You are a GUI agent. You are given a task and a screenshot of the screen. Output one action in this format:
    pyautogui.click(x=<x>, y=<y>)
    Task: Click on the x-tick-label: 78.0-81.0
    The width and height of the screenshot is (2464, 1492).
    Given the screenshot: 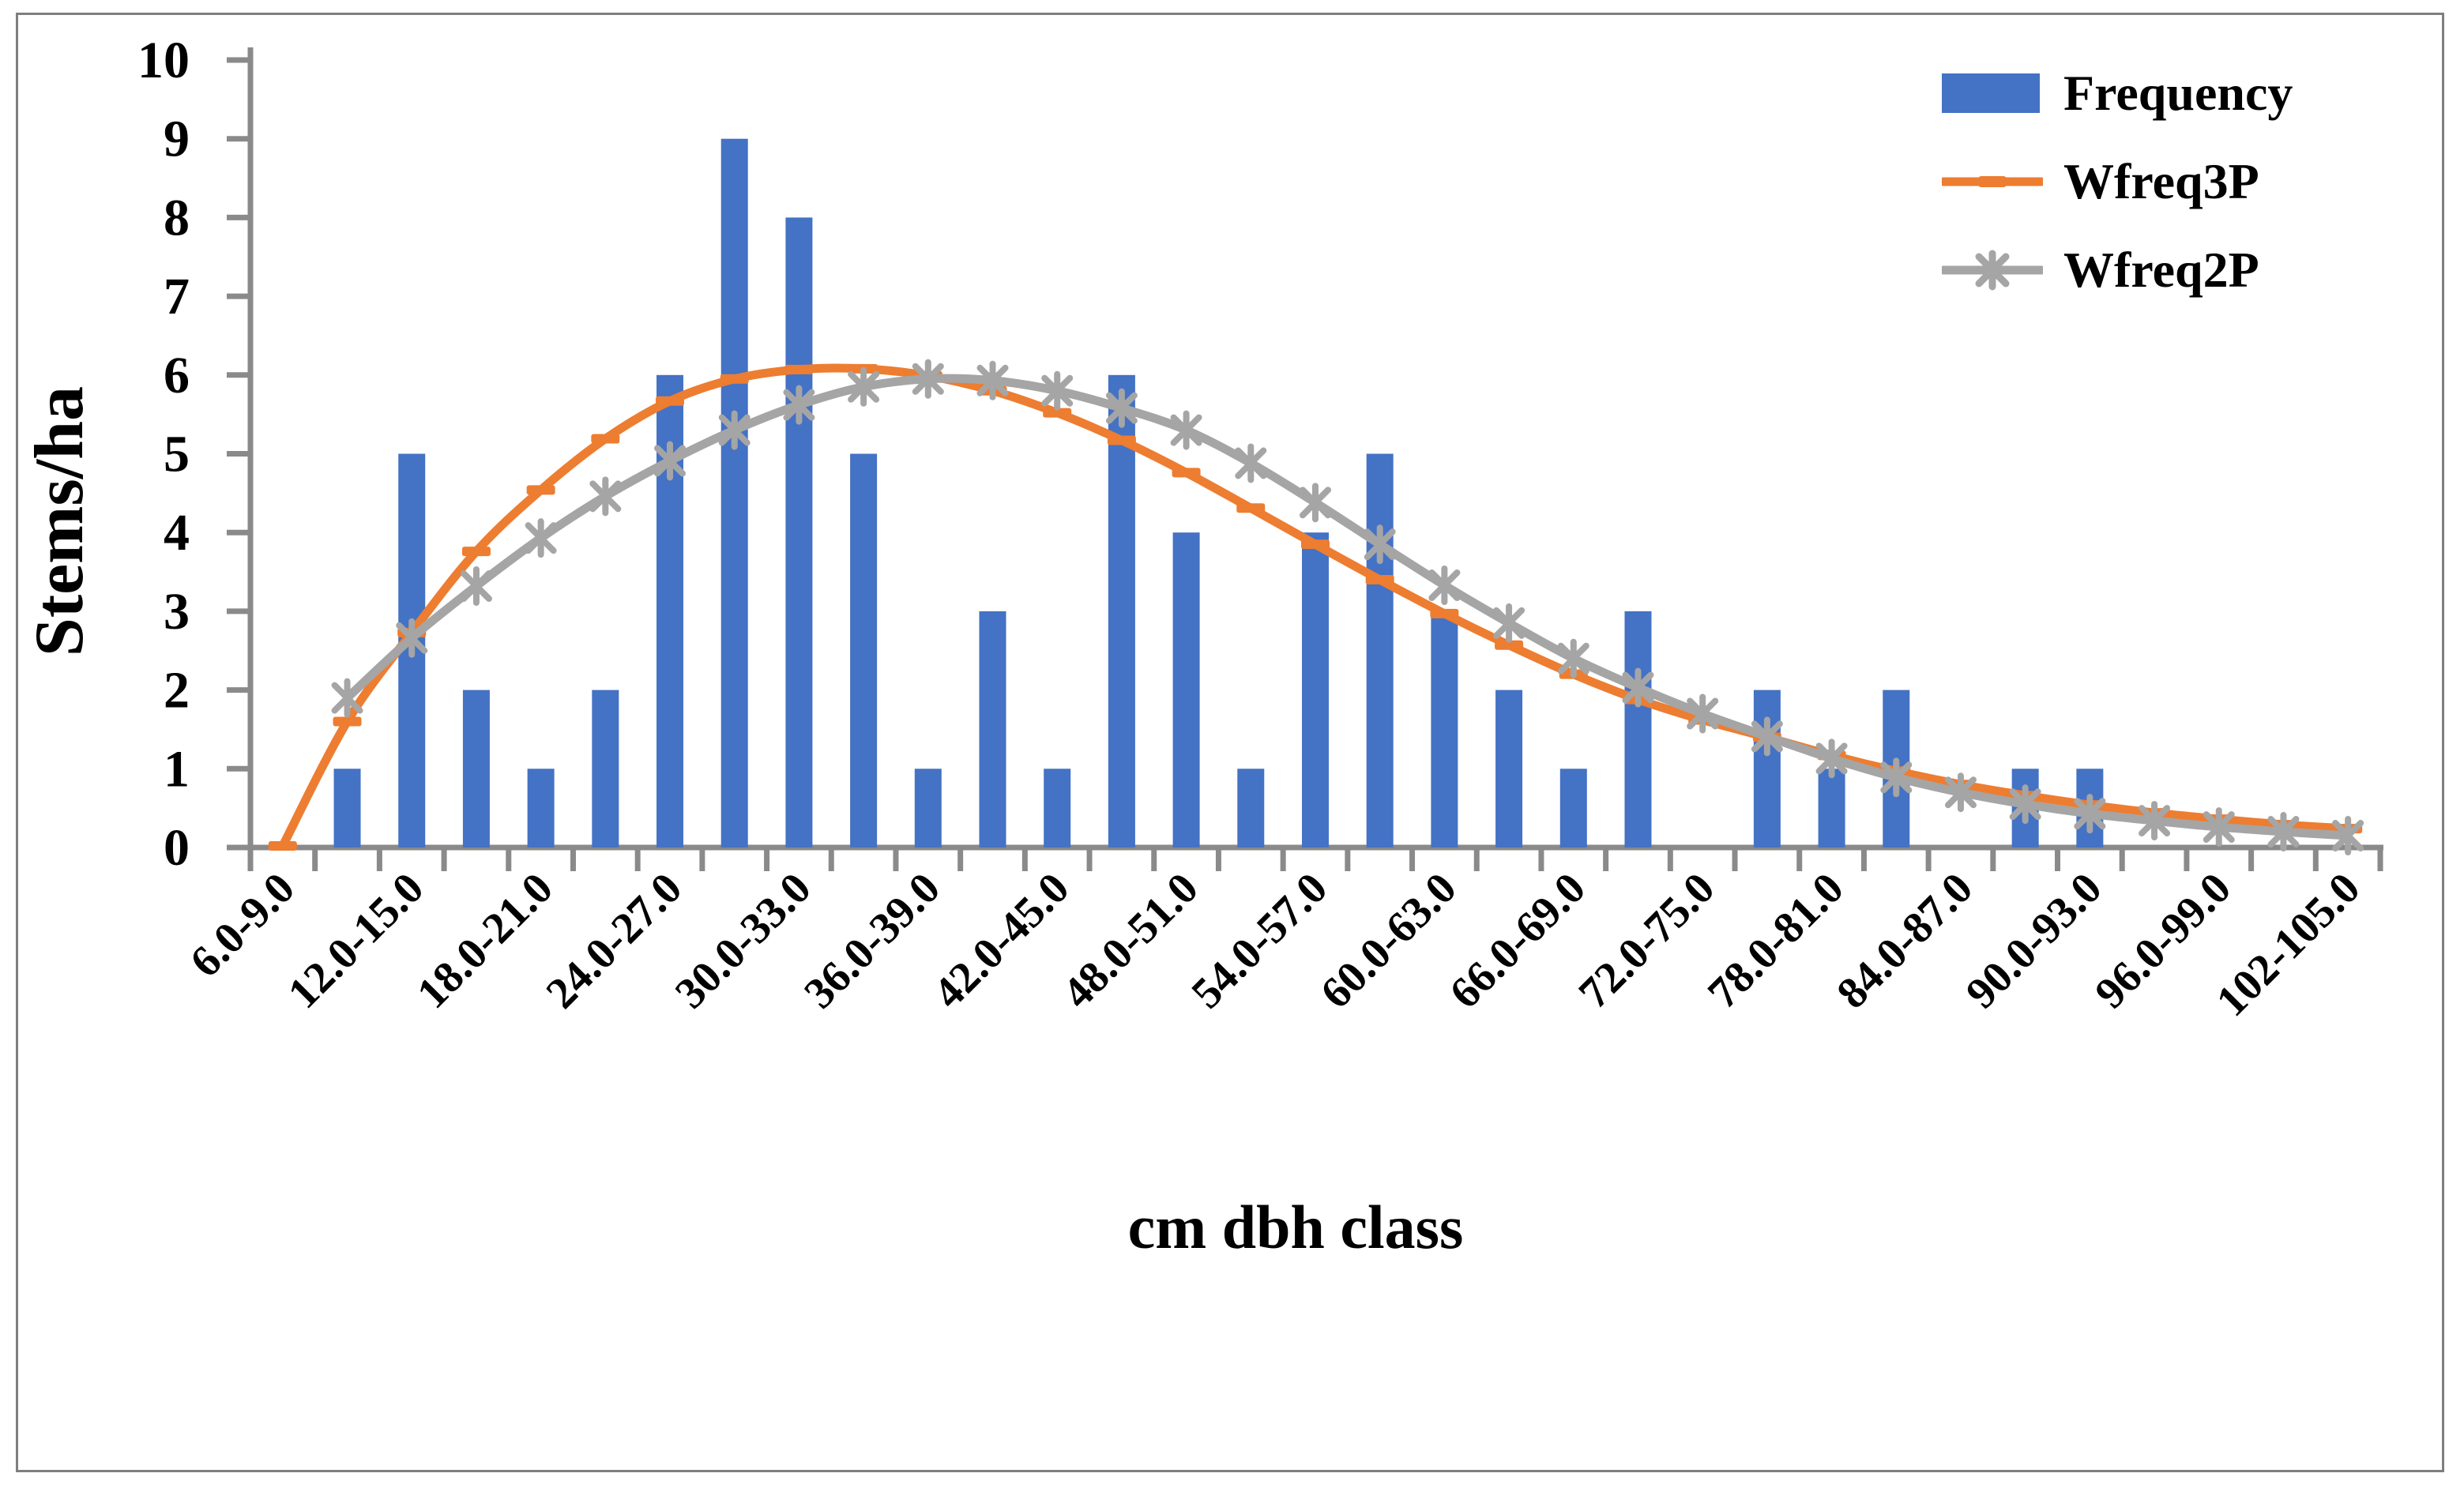 What is the action you would take?
    pyautogui.click(x=1776, y=940)
    